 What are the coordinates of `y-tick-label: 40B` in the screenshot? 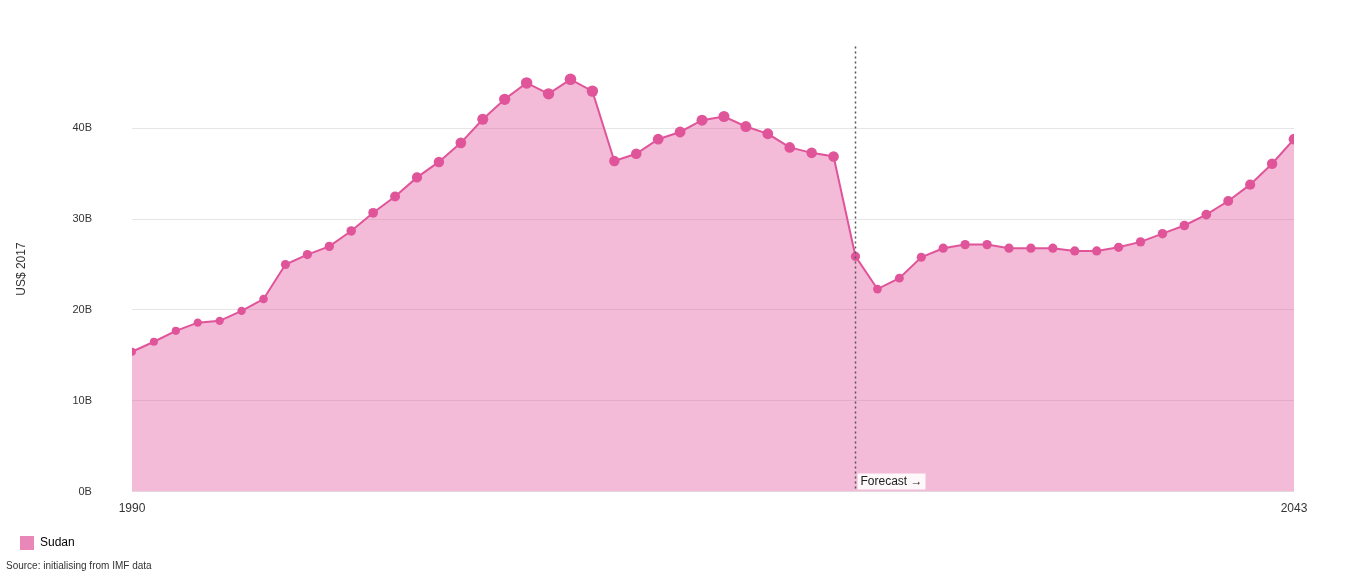 It's located at (82, 127).